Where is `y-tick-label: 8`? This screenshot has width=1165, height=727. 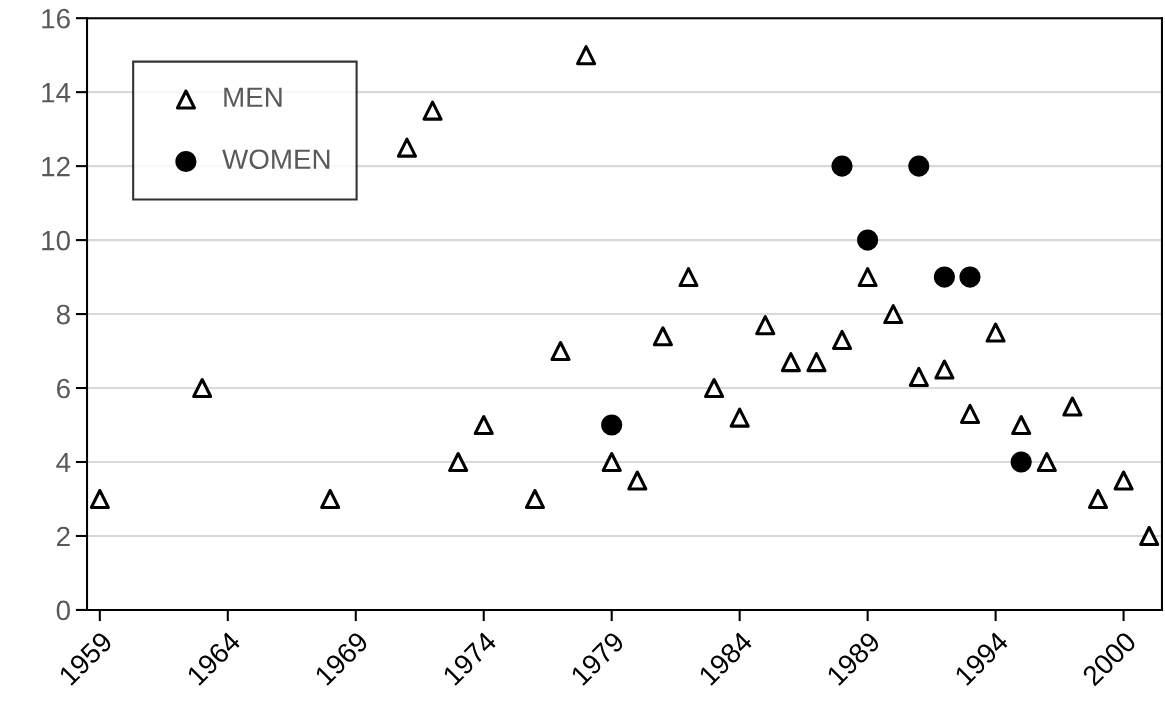 y-tick-label: 8 is located at coordinates (63, 314).